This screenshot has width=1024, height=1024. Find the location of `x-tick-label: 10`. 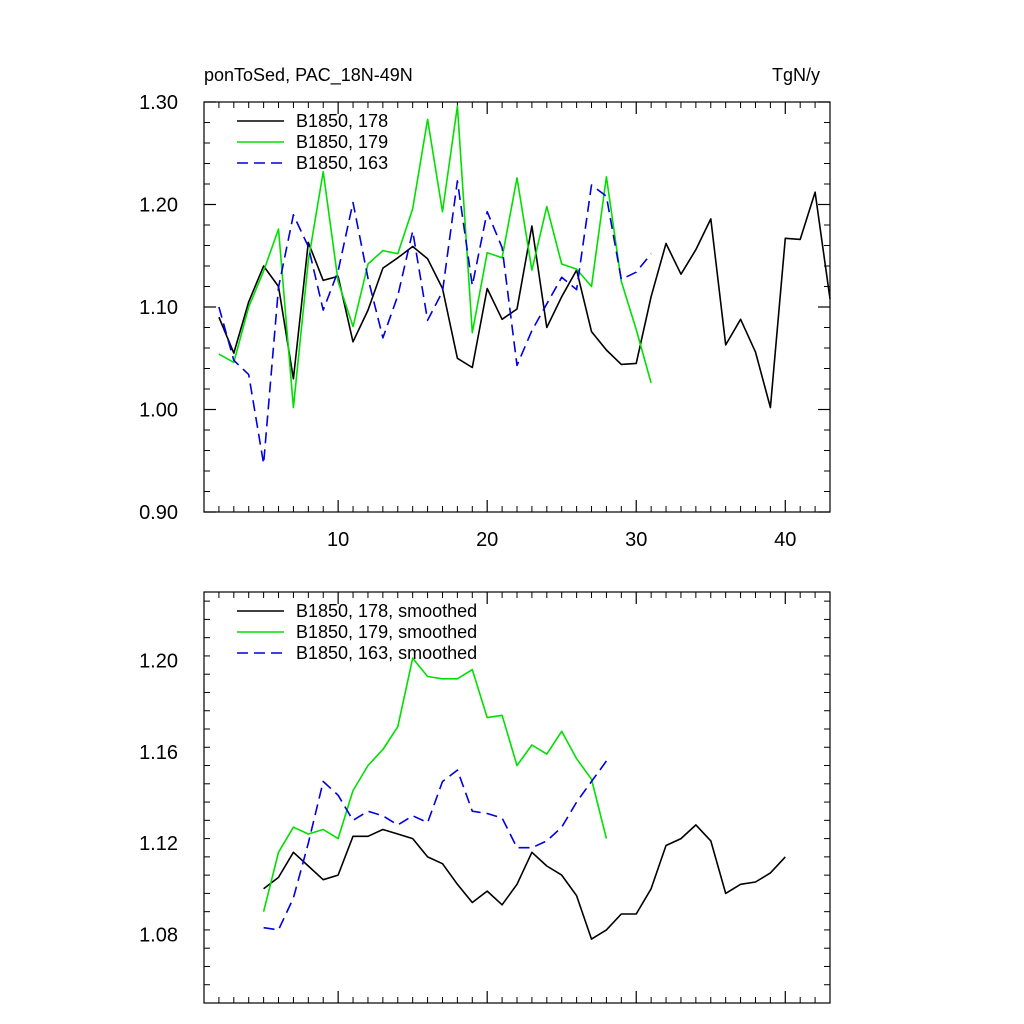

x-tick-label: 10 is located at coordinates (338, 540).